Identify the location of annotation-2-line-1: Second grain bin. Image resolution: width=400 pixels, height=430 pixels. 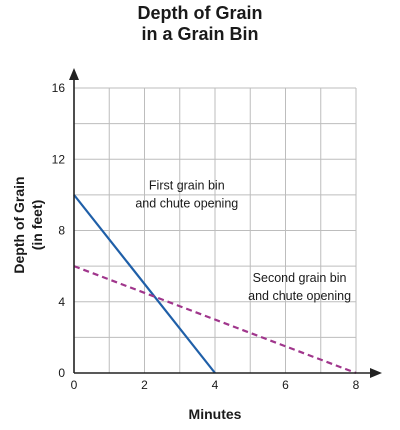
(300, 278).